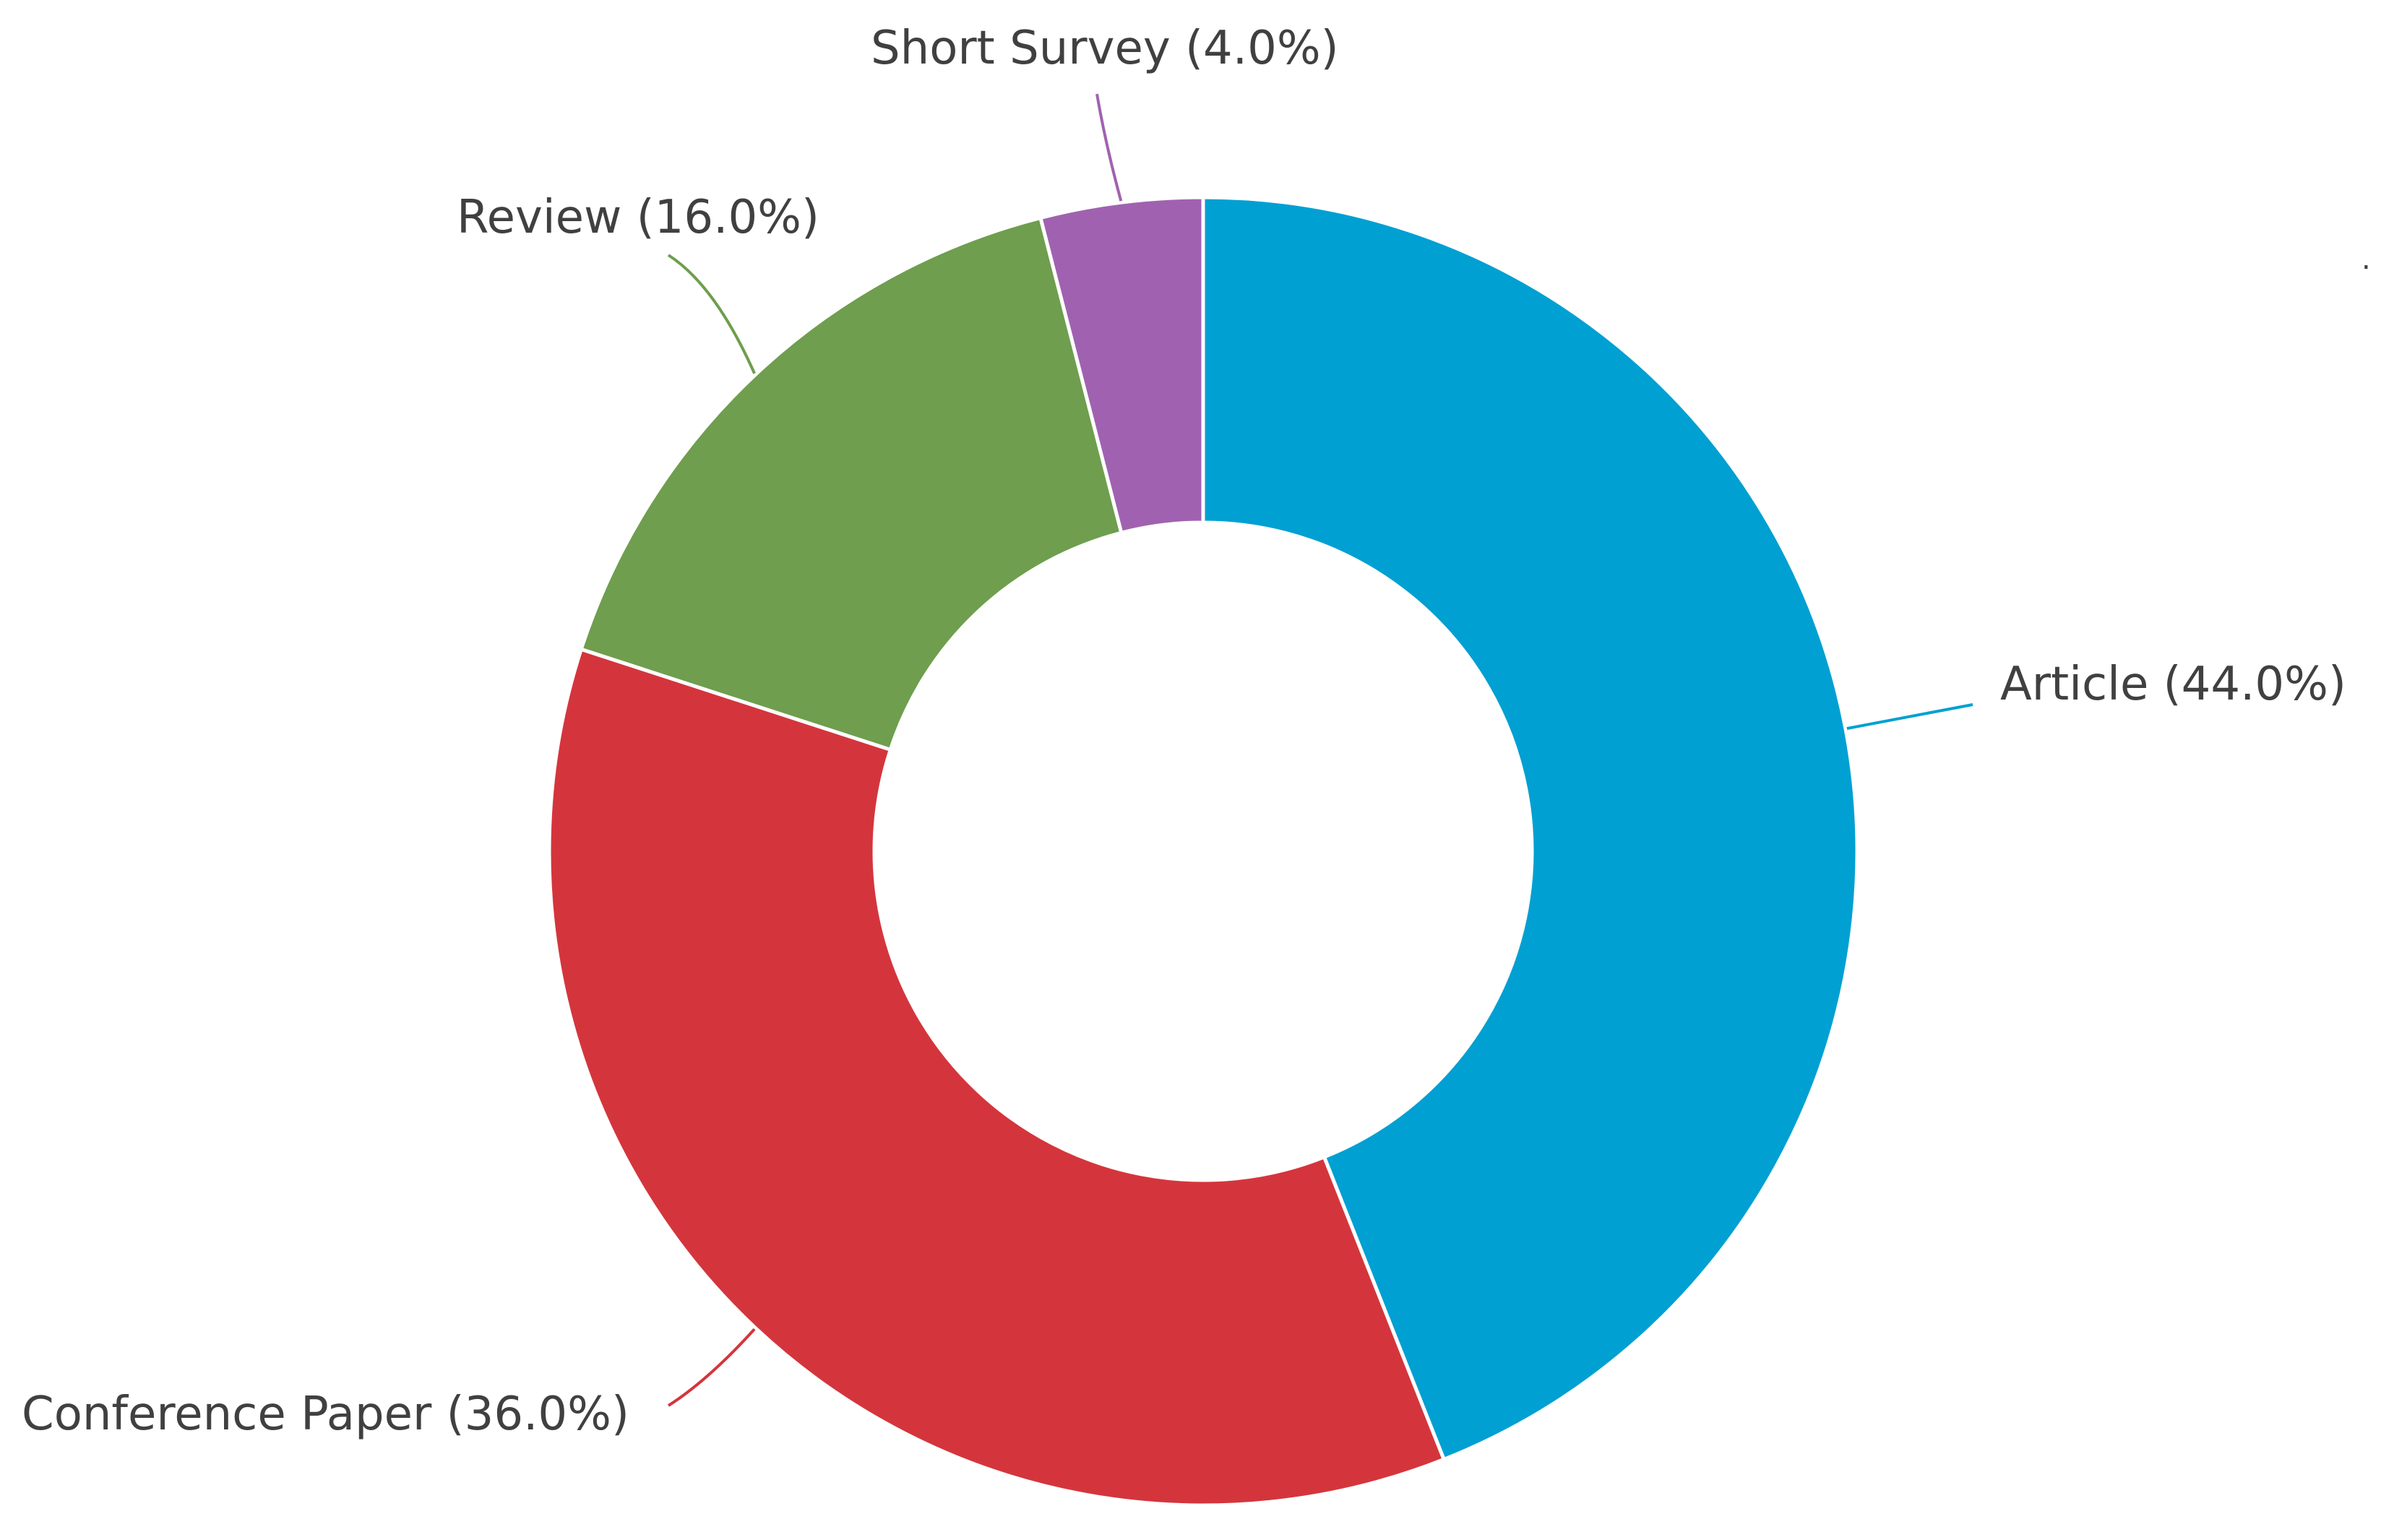  I want to click on slice-label-short-survey: Short Survey (4.0%), so click(1105, 48).